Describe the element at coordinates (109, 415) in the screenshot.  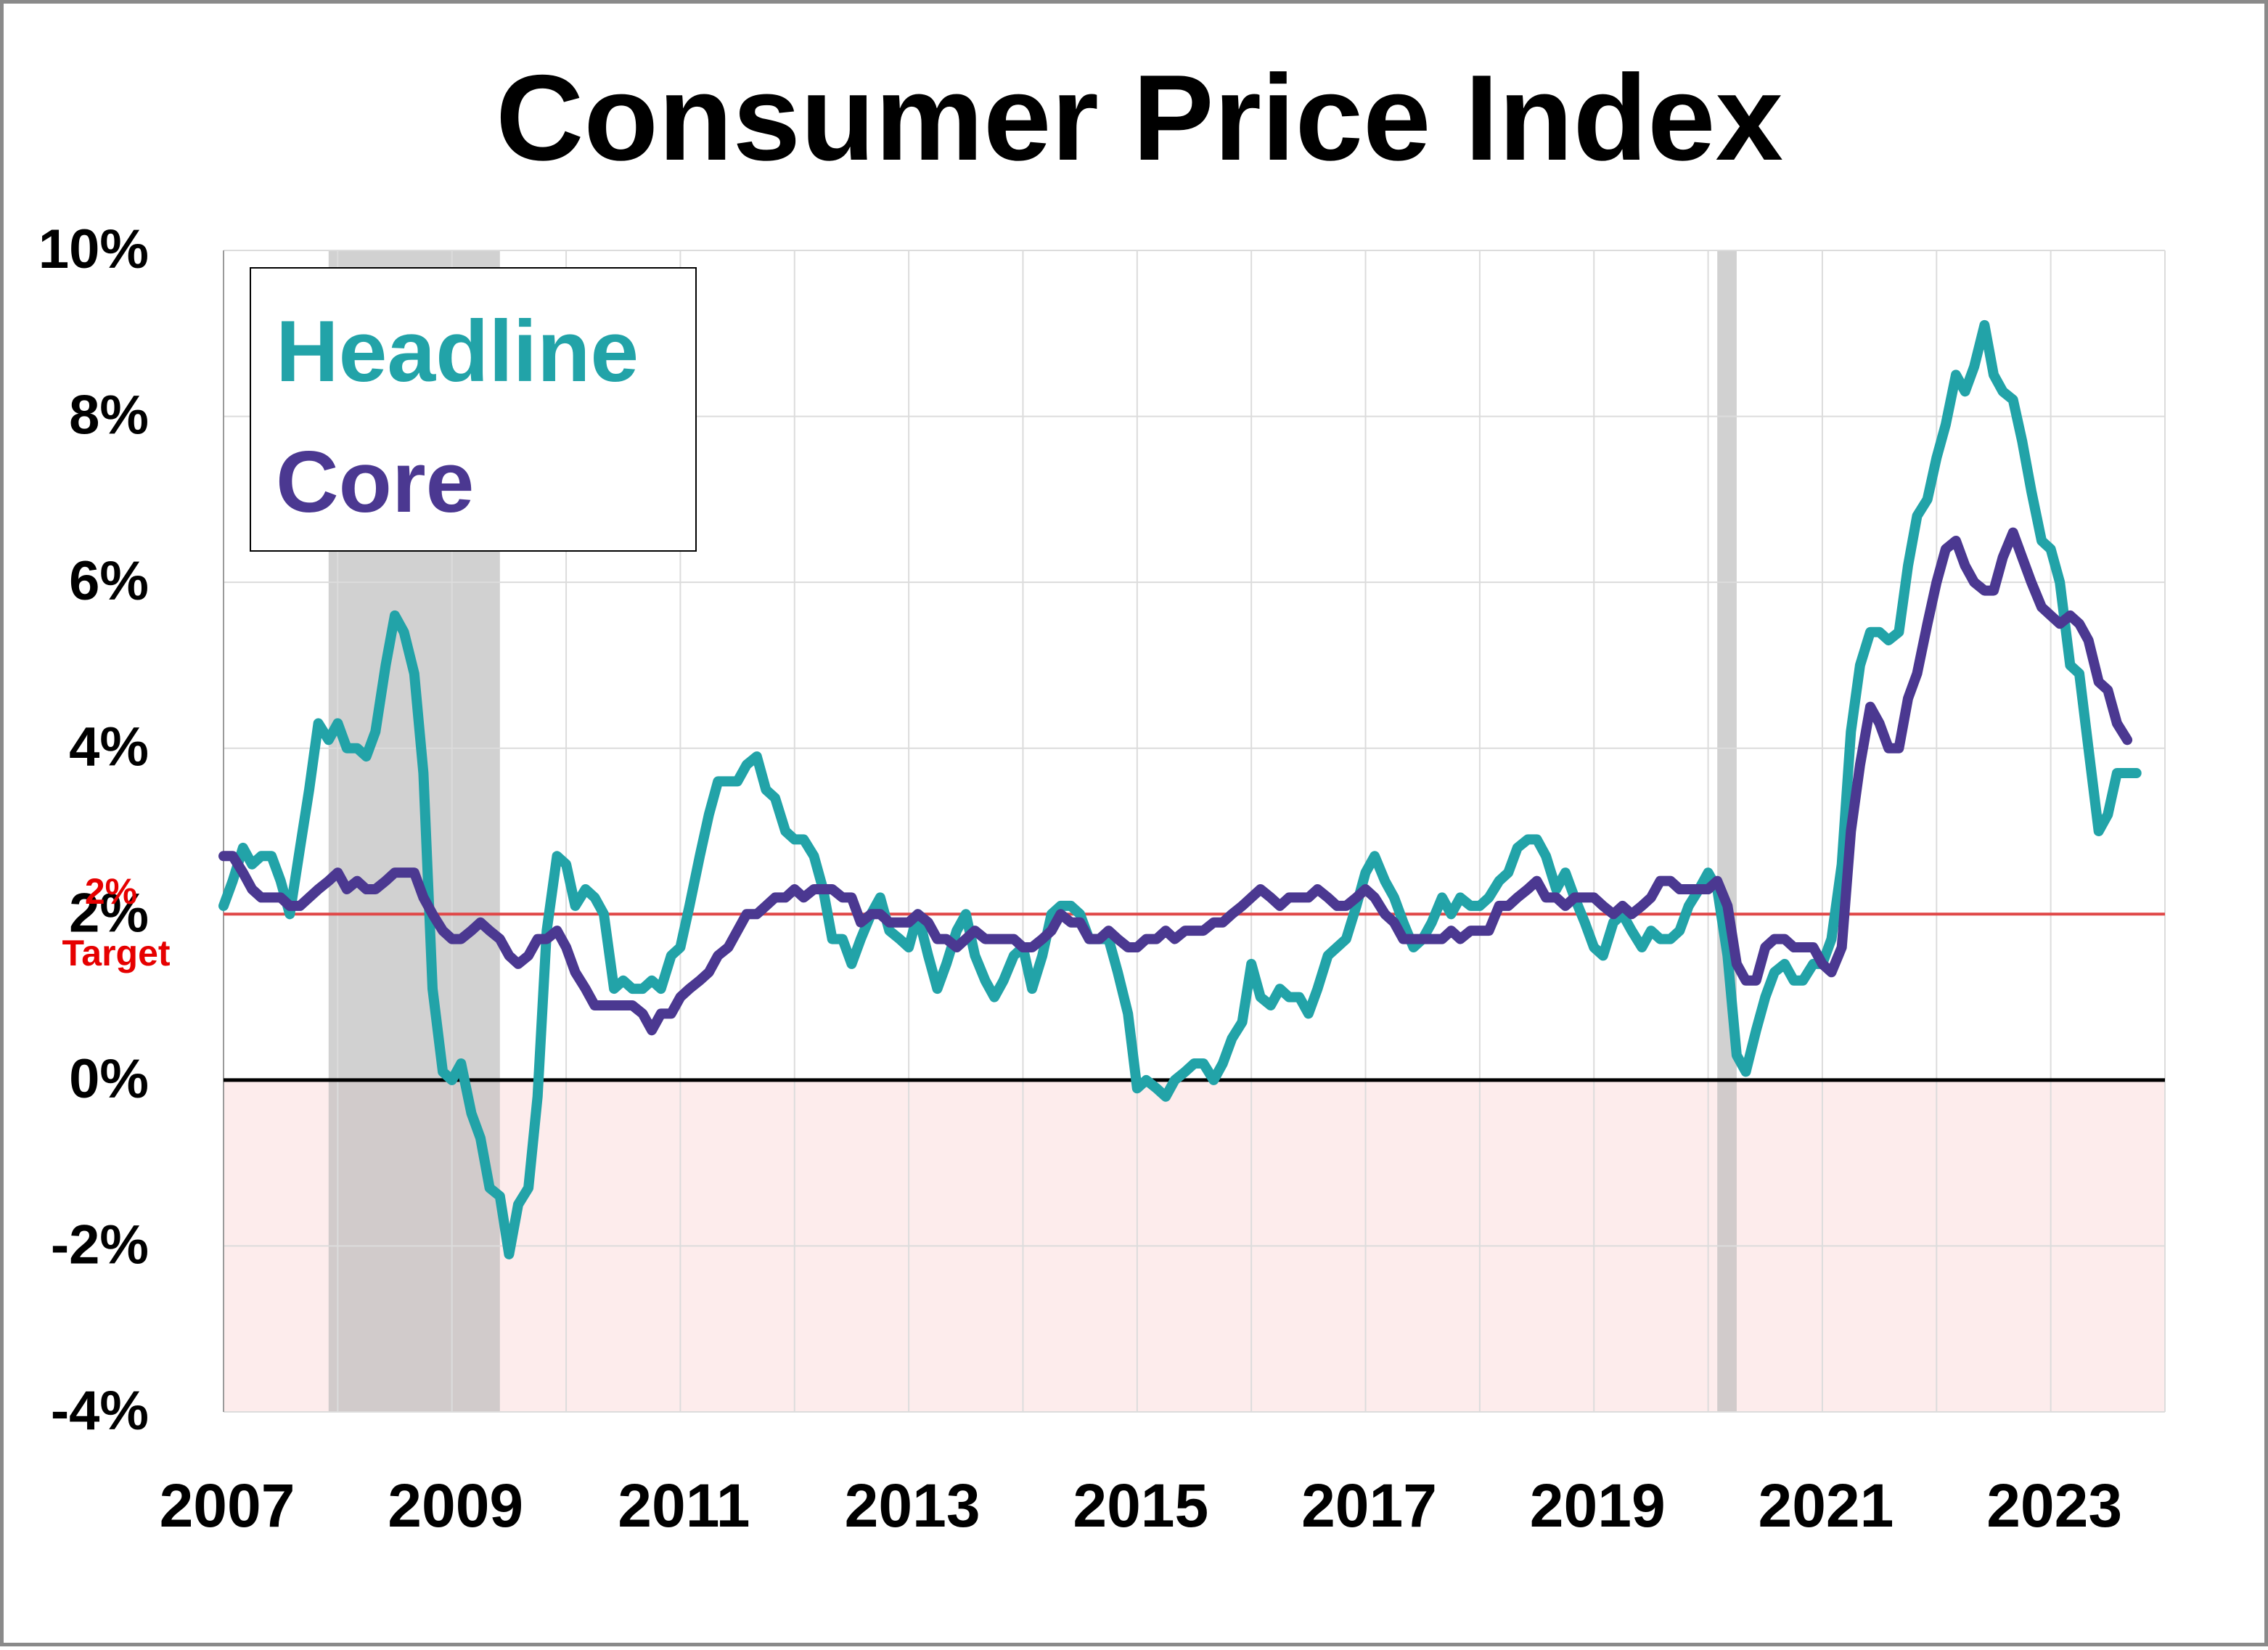
I see `y-tick-label: 8%` at that location.